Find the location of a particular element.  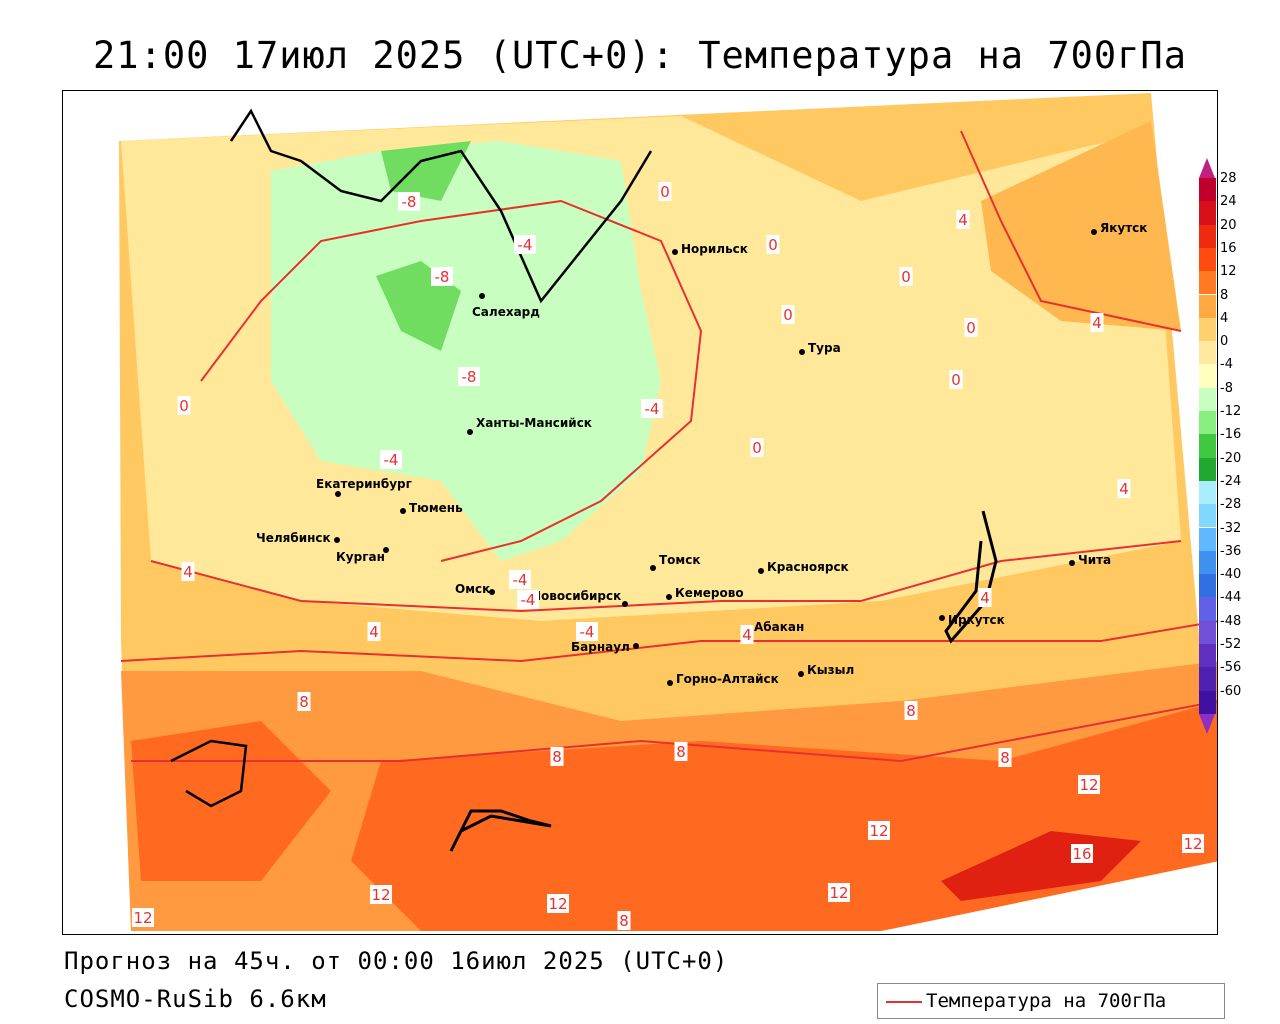

colorbar-tick-label: -28 is located at coordinates (1231, 505).